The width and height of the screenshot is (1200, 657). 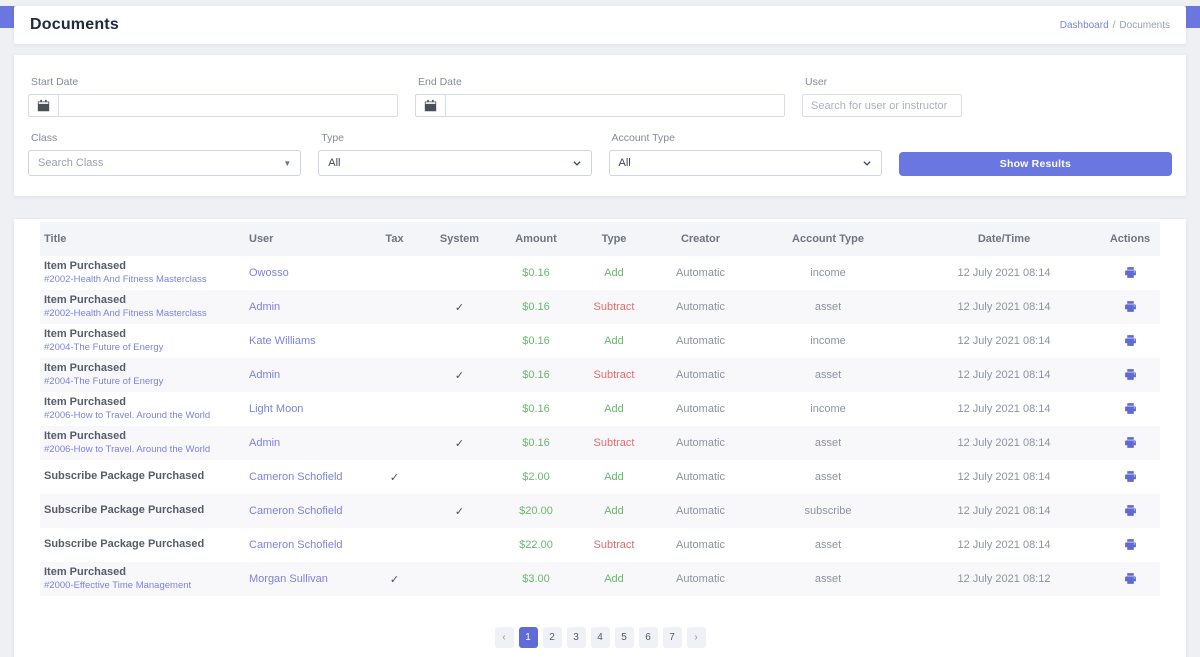 I want to click on column-header-title: Title, so click(x=142, y=239).